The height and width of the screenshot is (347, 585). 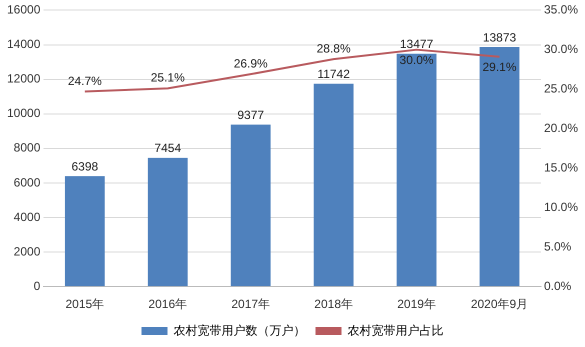 What do you see at coordinates (333, 74) in the screenshot?
I see `data-label: 11742` at bounding box center [333, 74].